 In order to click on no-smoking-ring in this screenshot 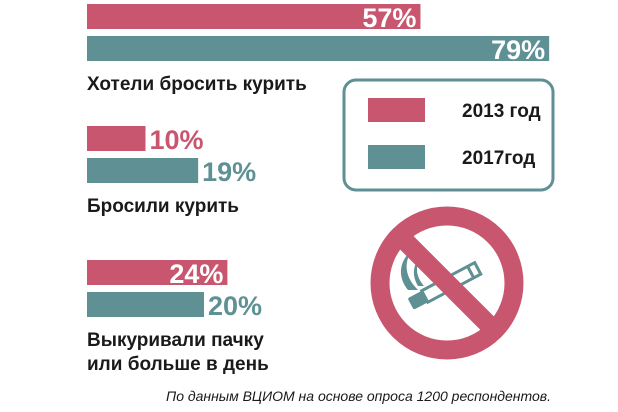, I will do `click(447, 283)`.